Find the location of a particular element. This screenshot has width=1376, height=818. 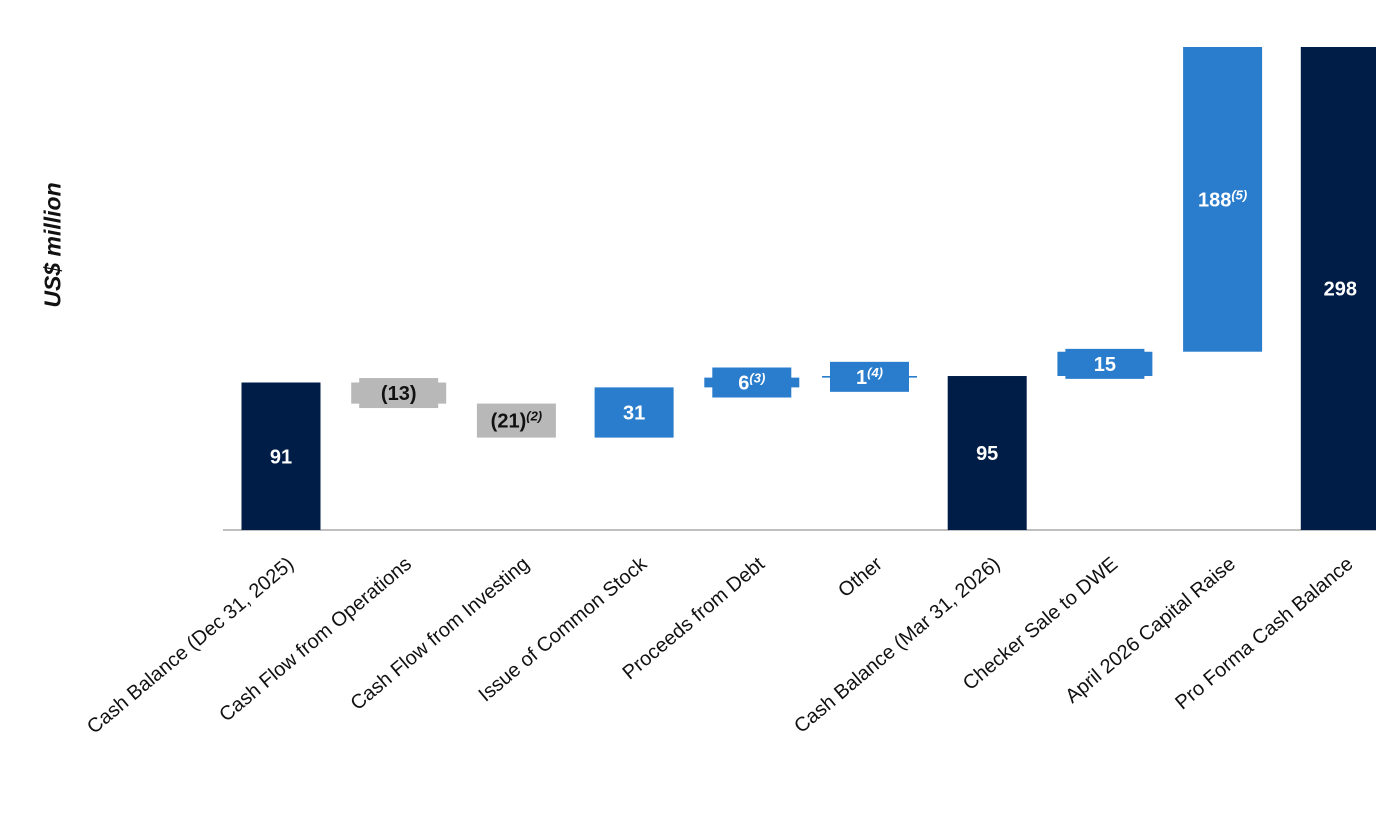

bar-value-label: (13) is located at coordinates (399, 394).